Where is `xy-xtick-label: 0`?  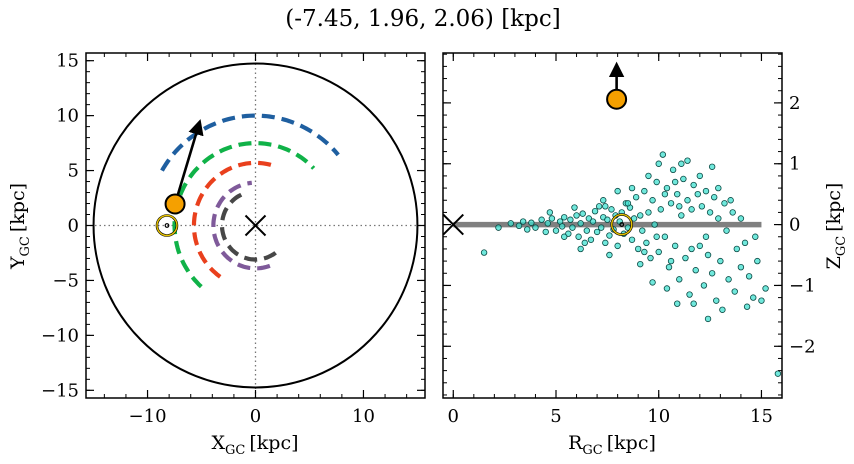 xy-xtick-label: 0 is located at coordinates (255, 416).